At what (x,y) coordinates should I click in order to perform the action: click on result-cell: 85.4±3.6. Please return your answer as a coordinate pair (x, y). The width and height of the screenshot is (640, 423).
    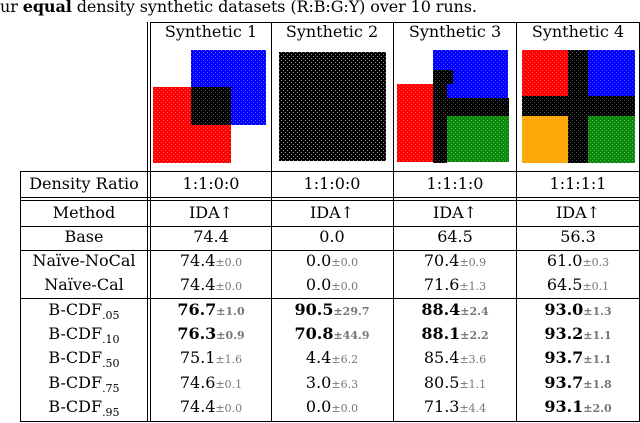
    Looking at the image, I should click on (455, 359).